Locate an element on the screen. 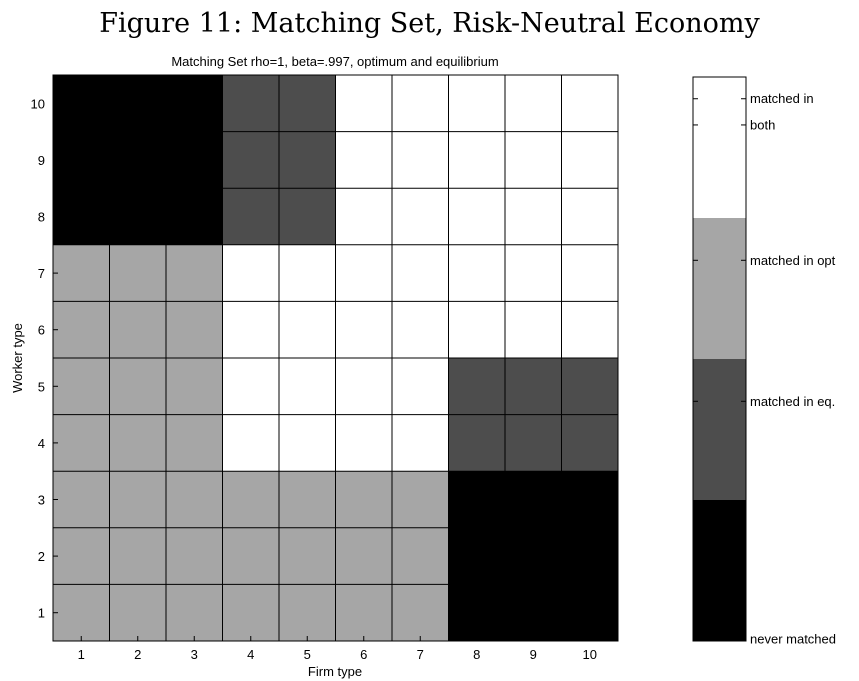 The width and height of the screenshot is (859, 681). colorbar is located at coordinates (719, 359).